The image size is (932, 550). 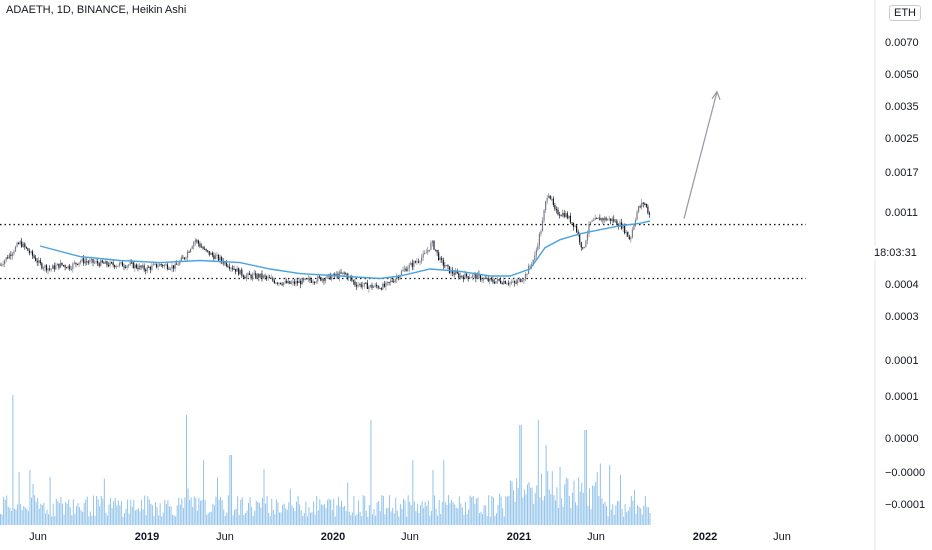 What do you see at coordinates (902, 439) in the screenshot?
I see `volume-tick-label: 0.0000` at bounding box center [902, 439].